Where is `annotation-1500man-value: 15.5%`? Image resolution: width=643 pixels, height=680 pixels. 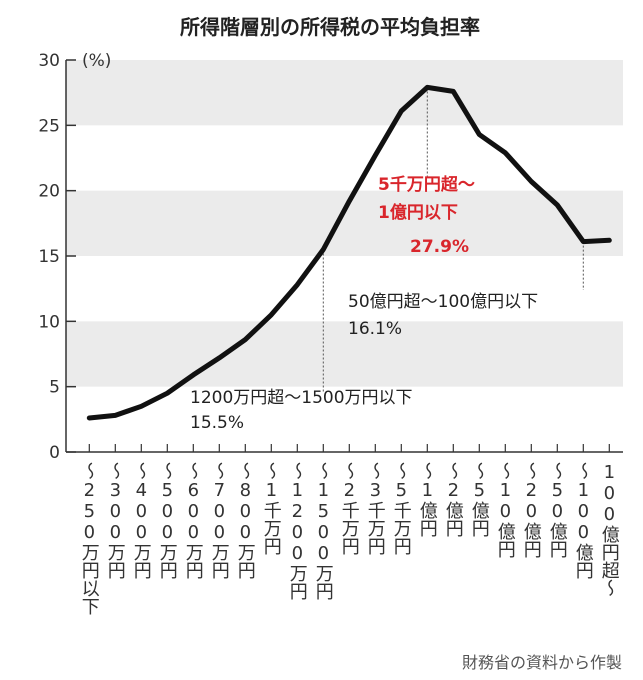 annotation-1500man-value: 15.5% is located at coordinates (217, 423).